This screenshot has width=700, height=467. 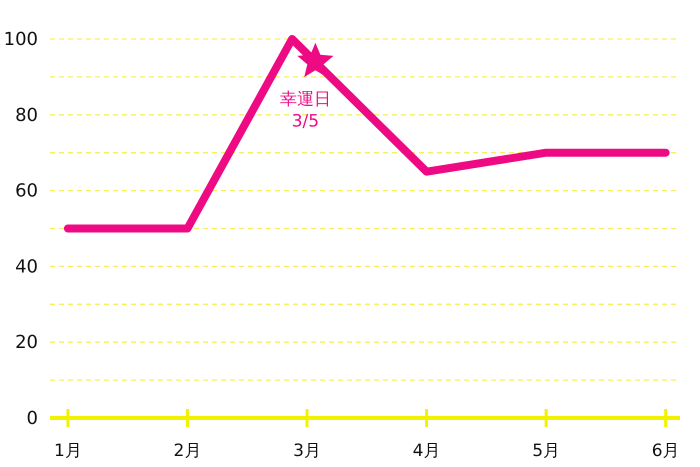 I want to click on x-tick-label: 5月, so click(x=546, y=451).